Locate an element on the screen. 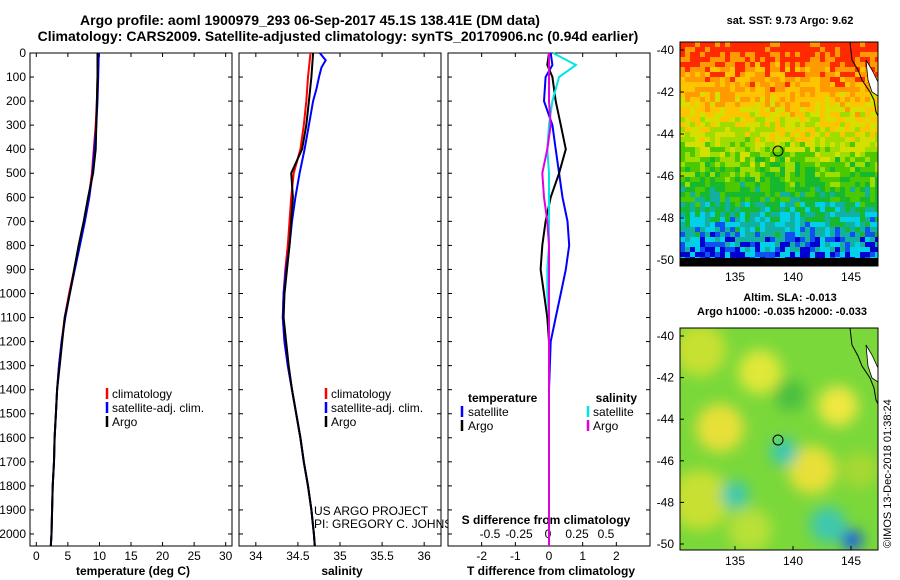  legend-entry: climatology is located at coordinates (142, 394).